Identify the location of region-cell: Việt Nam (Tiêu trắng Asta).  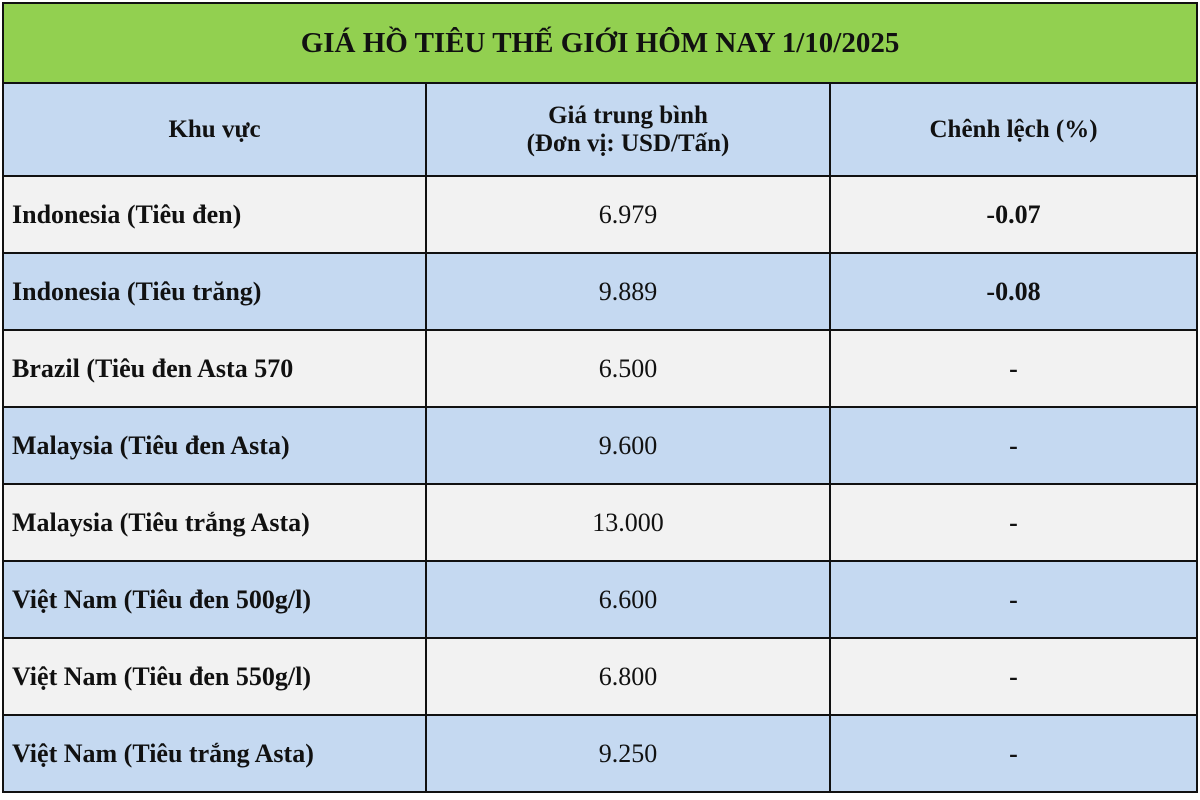
(214, 753).